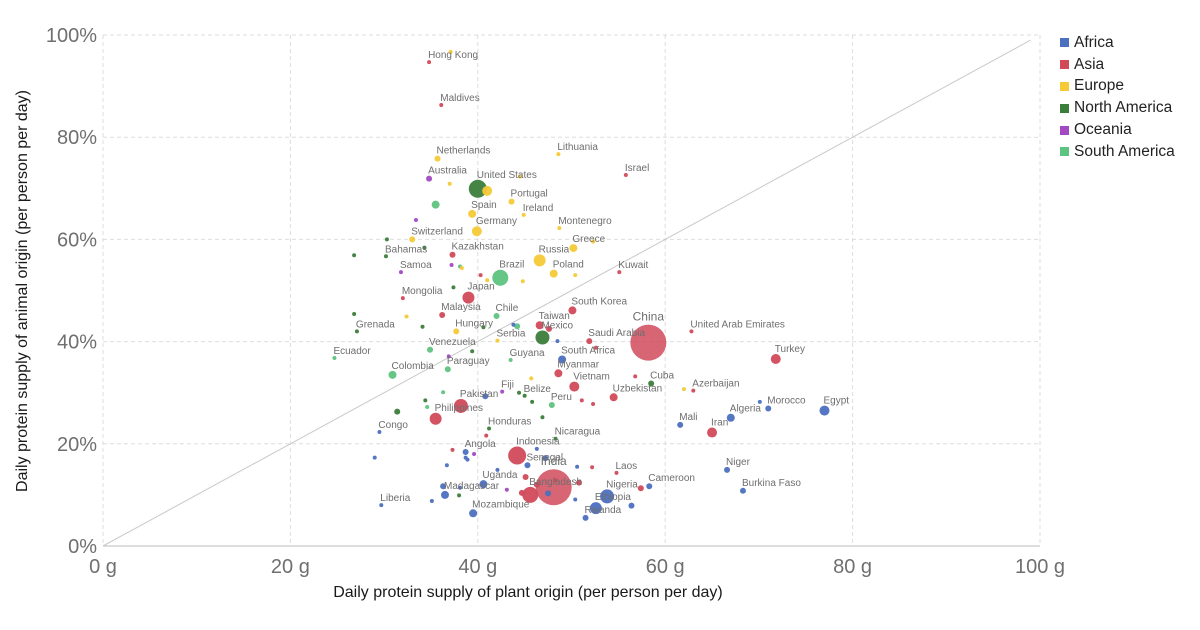  I want to click on data-point-vietnam, so click(574, 386).